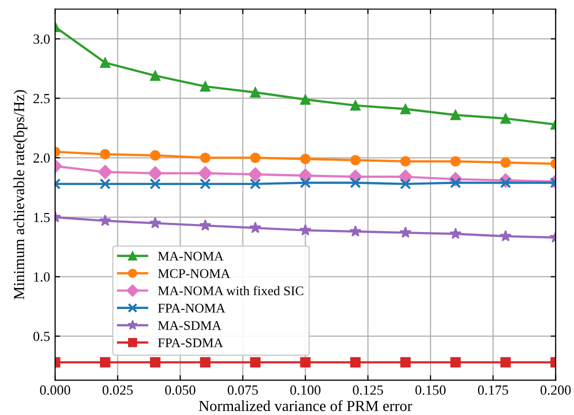 Image resolution: width=574 pixels, height=415 pixels. I want to click on x-tick-label: 0.000, so click(55, 390).